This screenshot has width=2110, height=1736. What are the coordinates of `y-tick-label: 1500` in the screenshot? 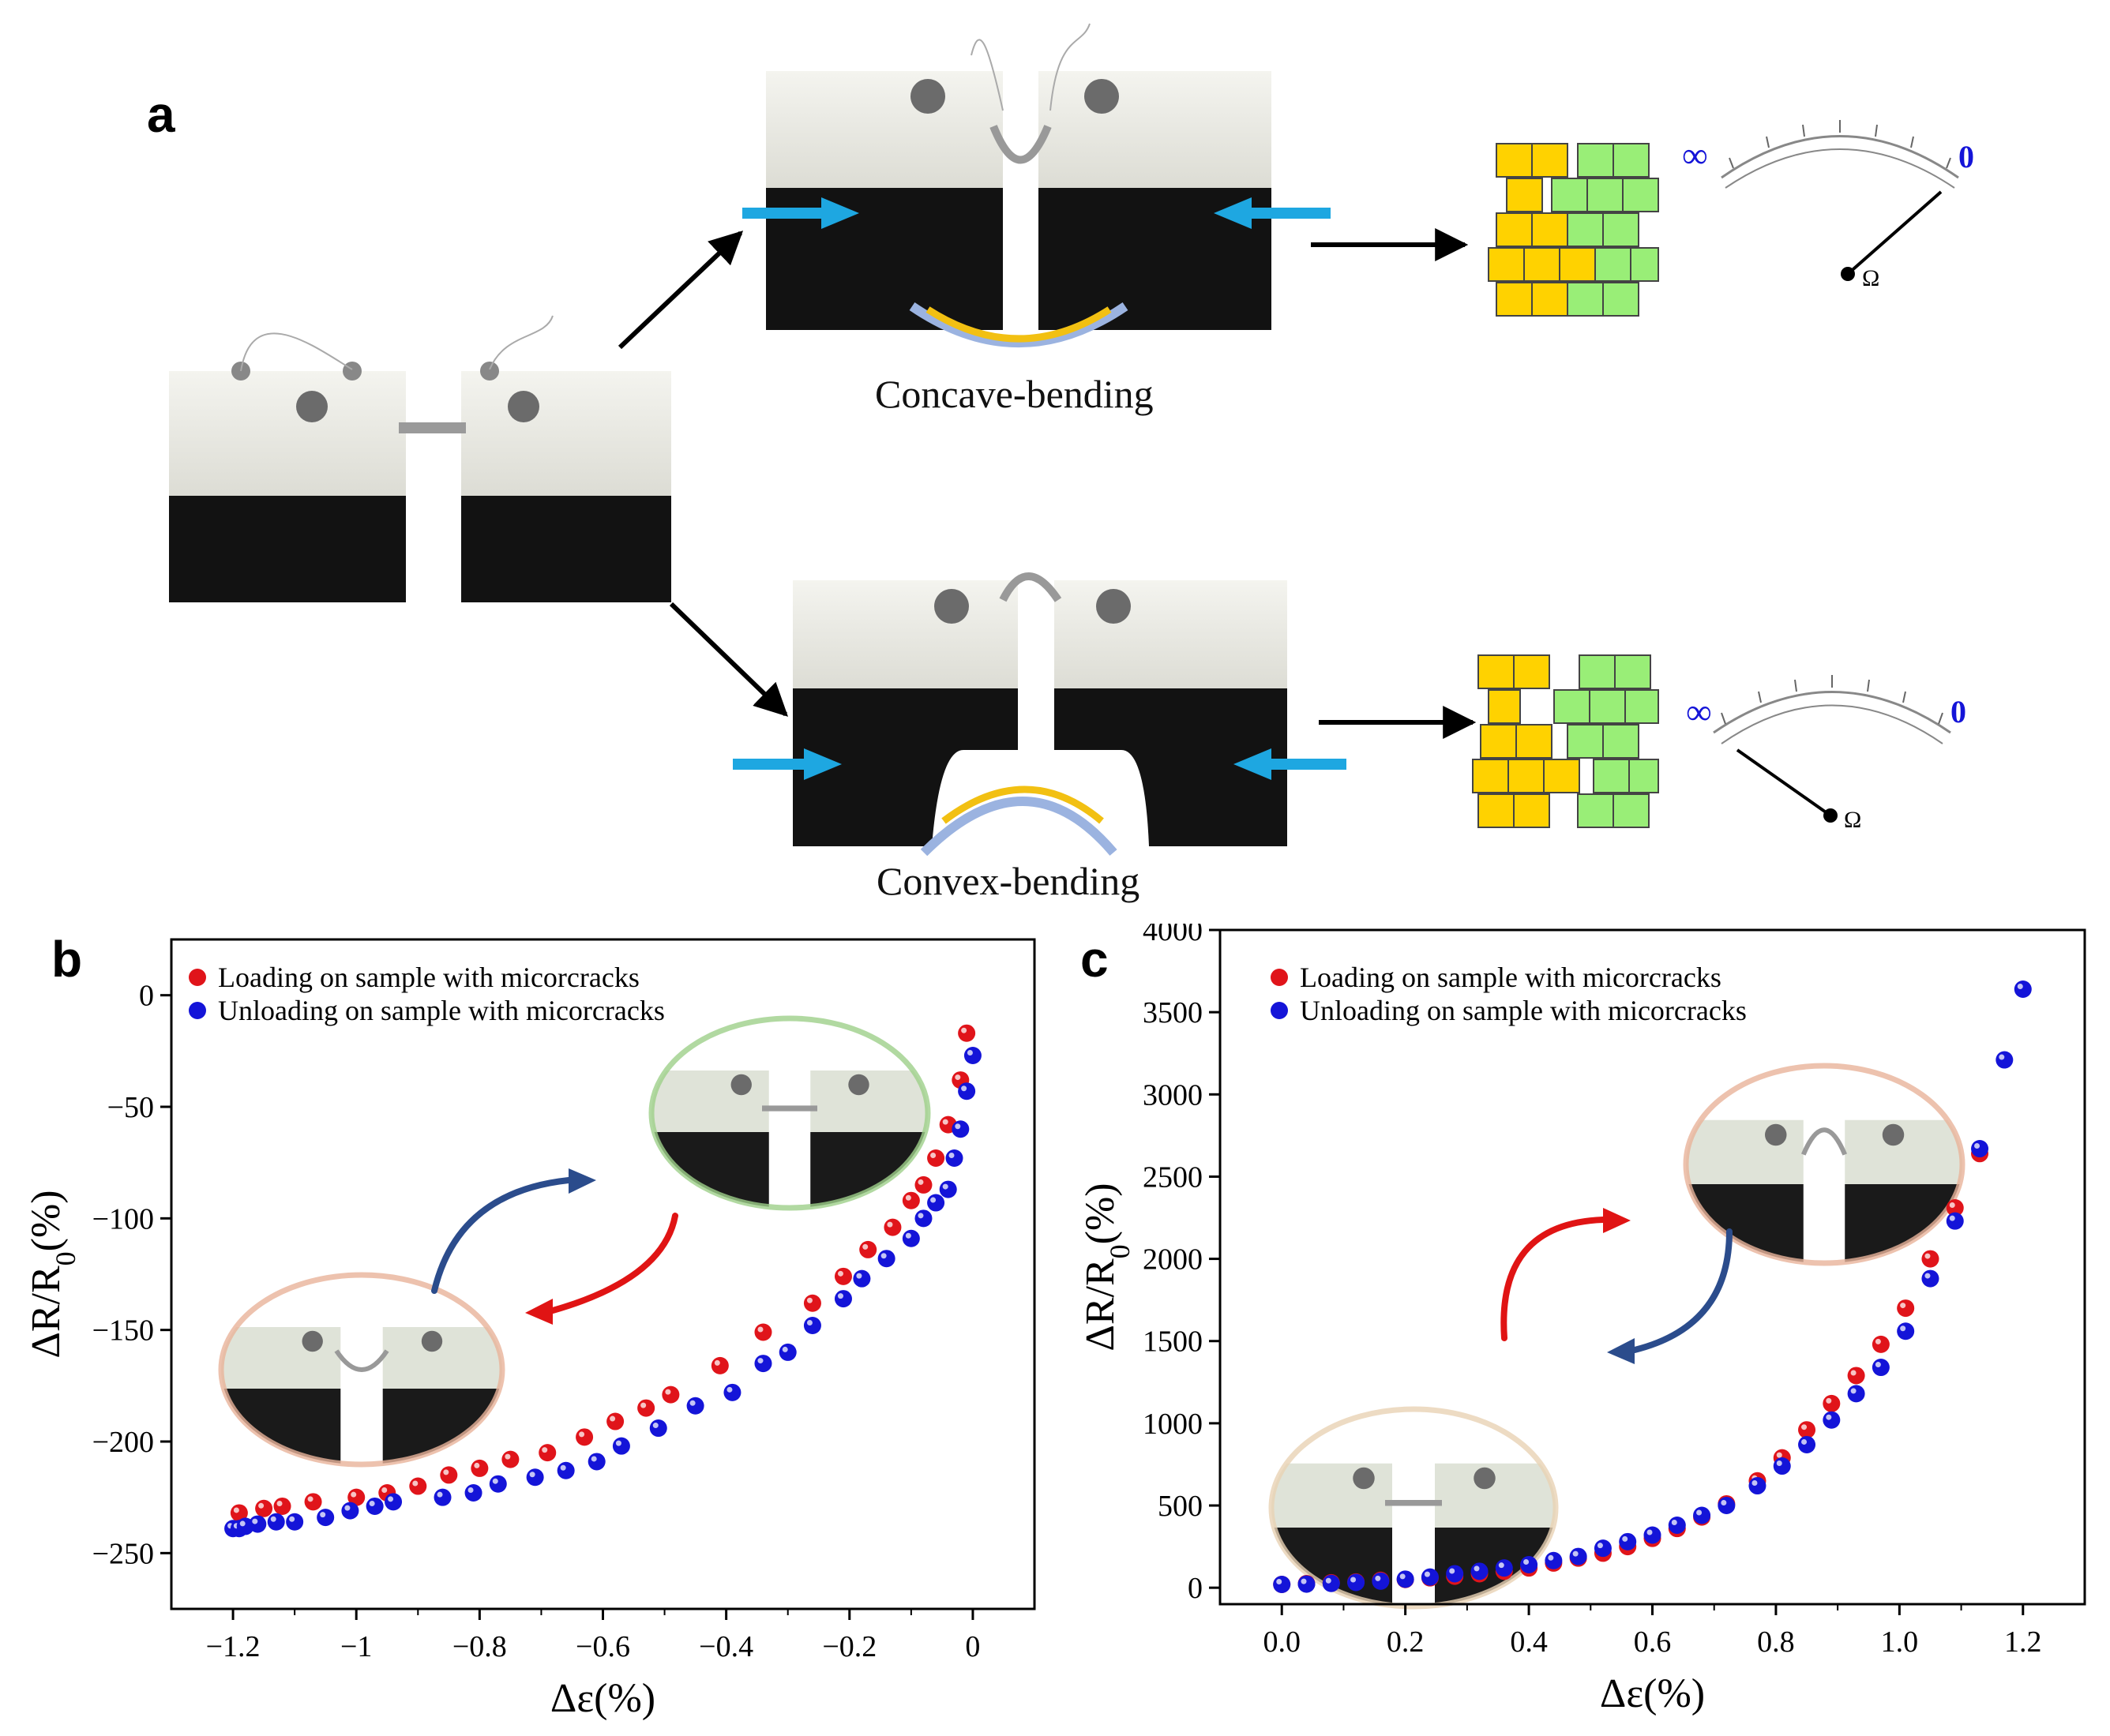 It's located at (1173, 1342).